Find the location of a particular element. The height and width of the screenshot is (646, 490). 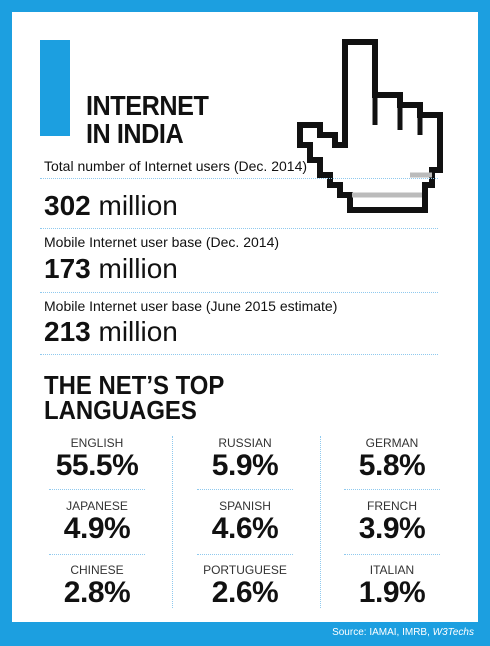

stat-number: 302 is located at coordinates (67, 205).